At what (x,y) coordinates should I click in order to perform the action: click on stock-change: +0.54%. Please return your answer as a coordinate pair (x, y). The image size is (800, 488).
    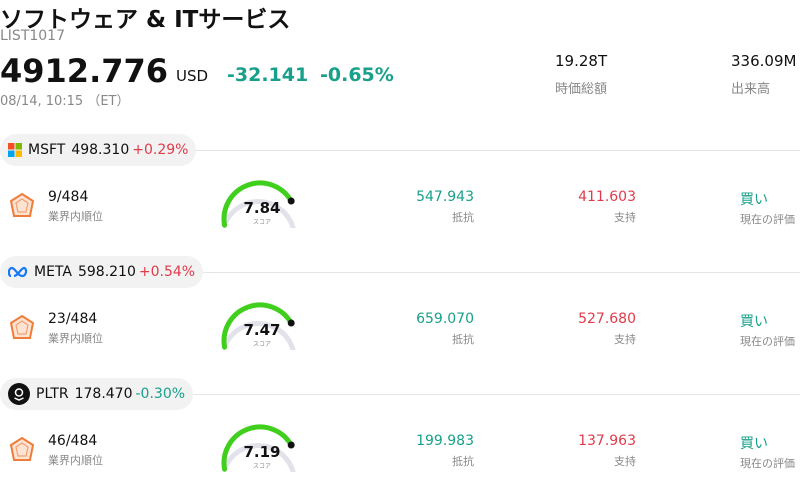
    Looking at the image, I should click on (167, 272).